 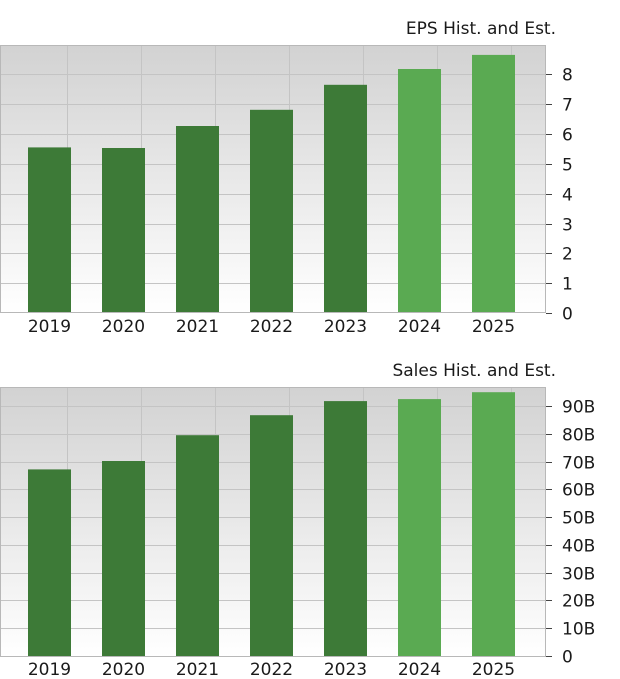 I want to click on eps-ytick-label: 5, so click(x=567, y=166).